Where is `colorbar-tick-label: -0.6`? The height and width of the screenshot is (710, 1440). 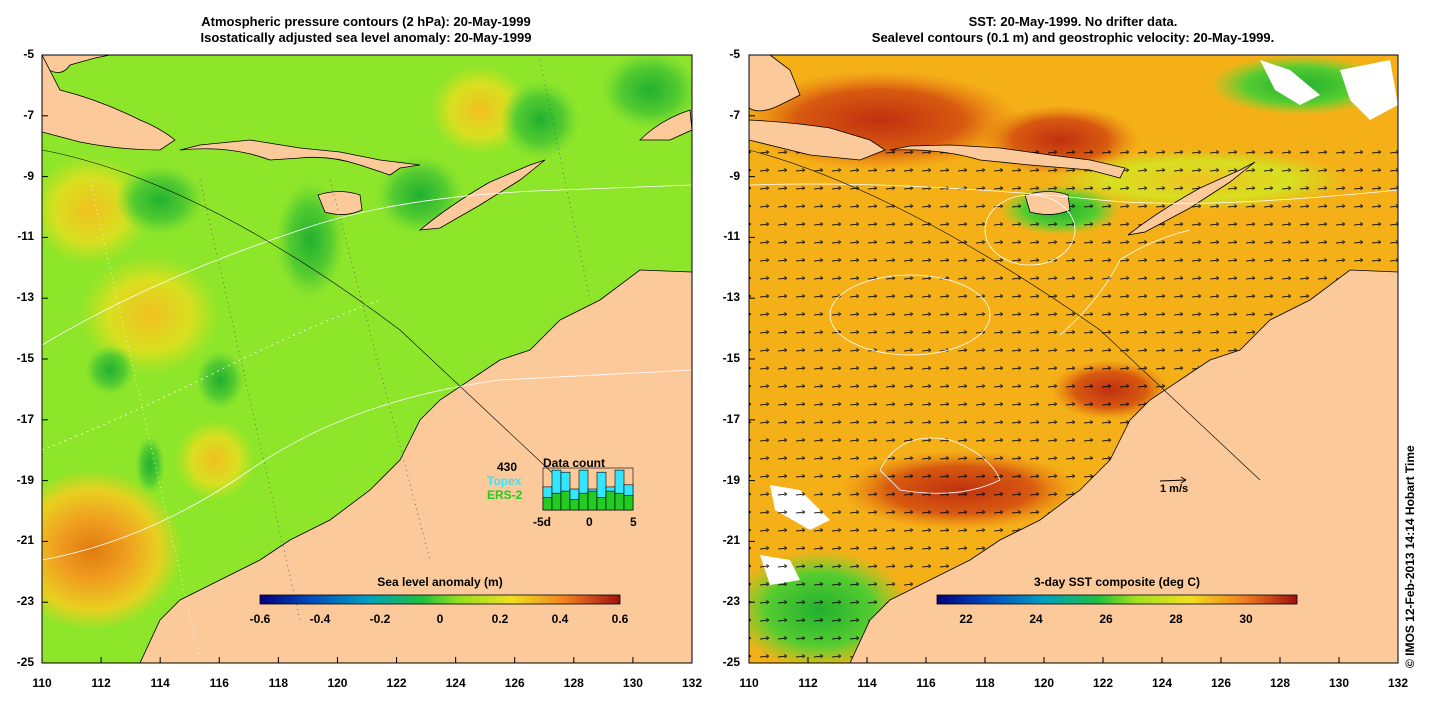
colorbar-tick-label: -0.6 is located at coordinates (260, 619).